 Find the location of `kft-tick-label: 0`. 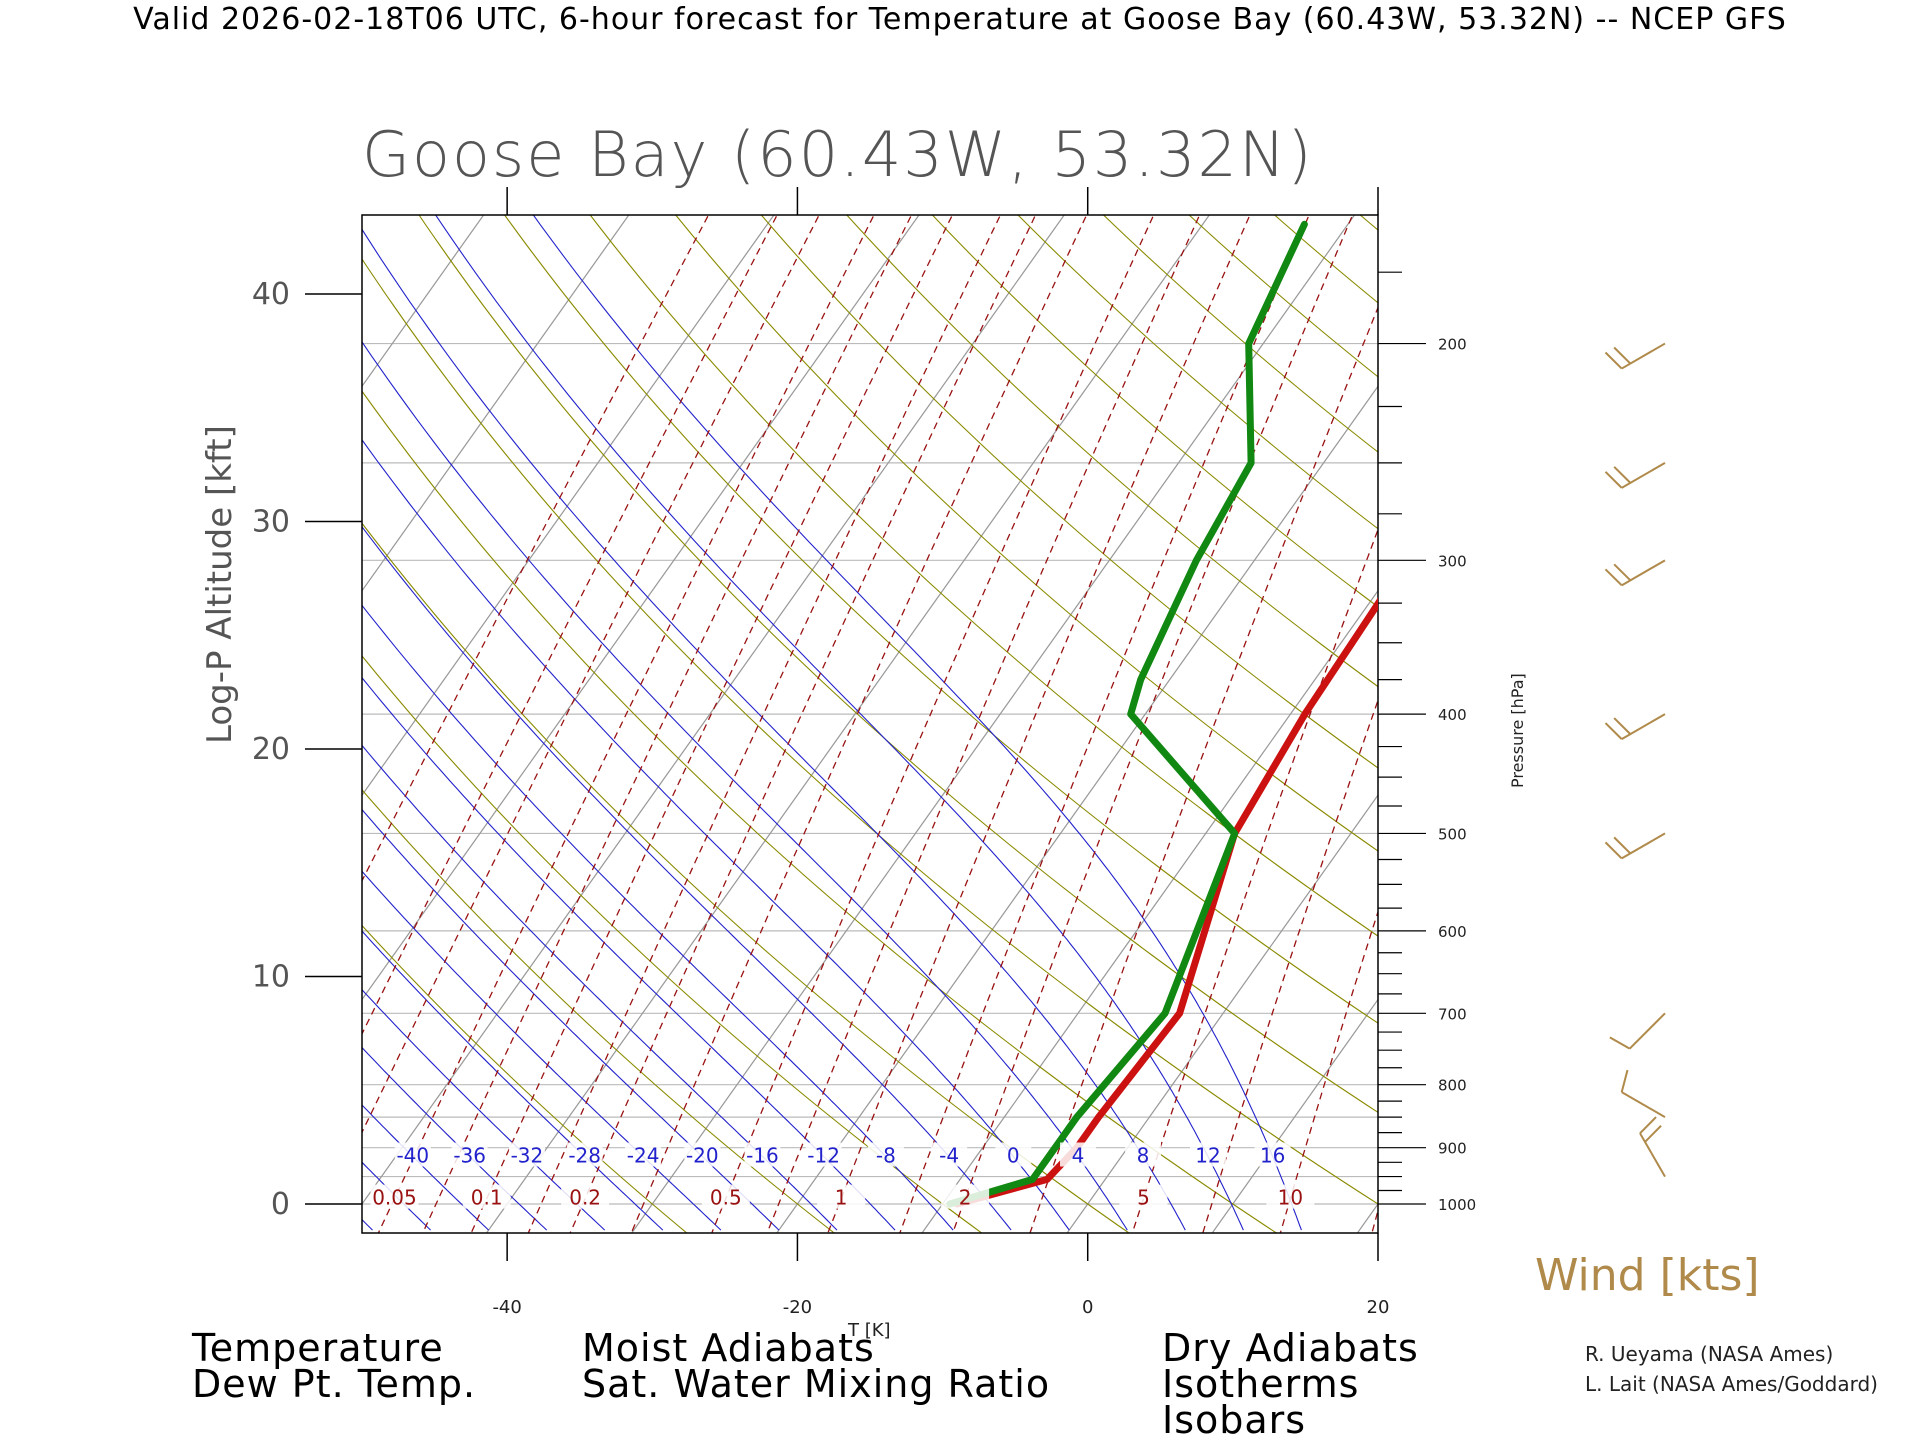

kft-tick-label: 0 is located at coordinates (280, 1204).